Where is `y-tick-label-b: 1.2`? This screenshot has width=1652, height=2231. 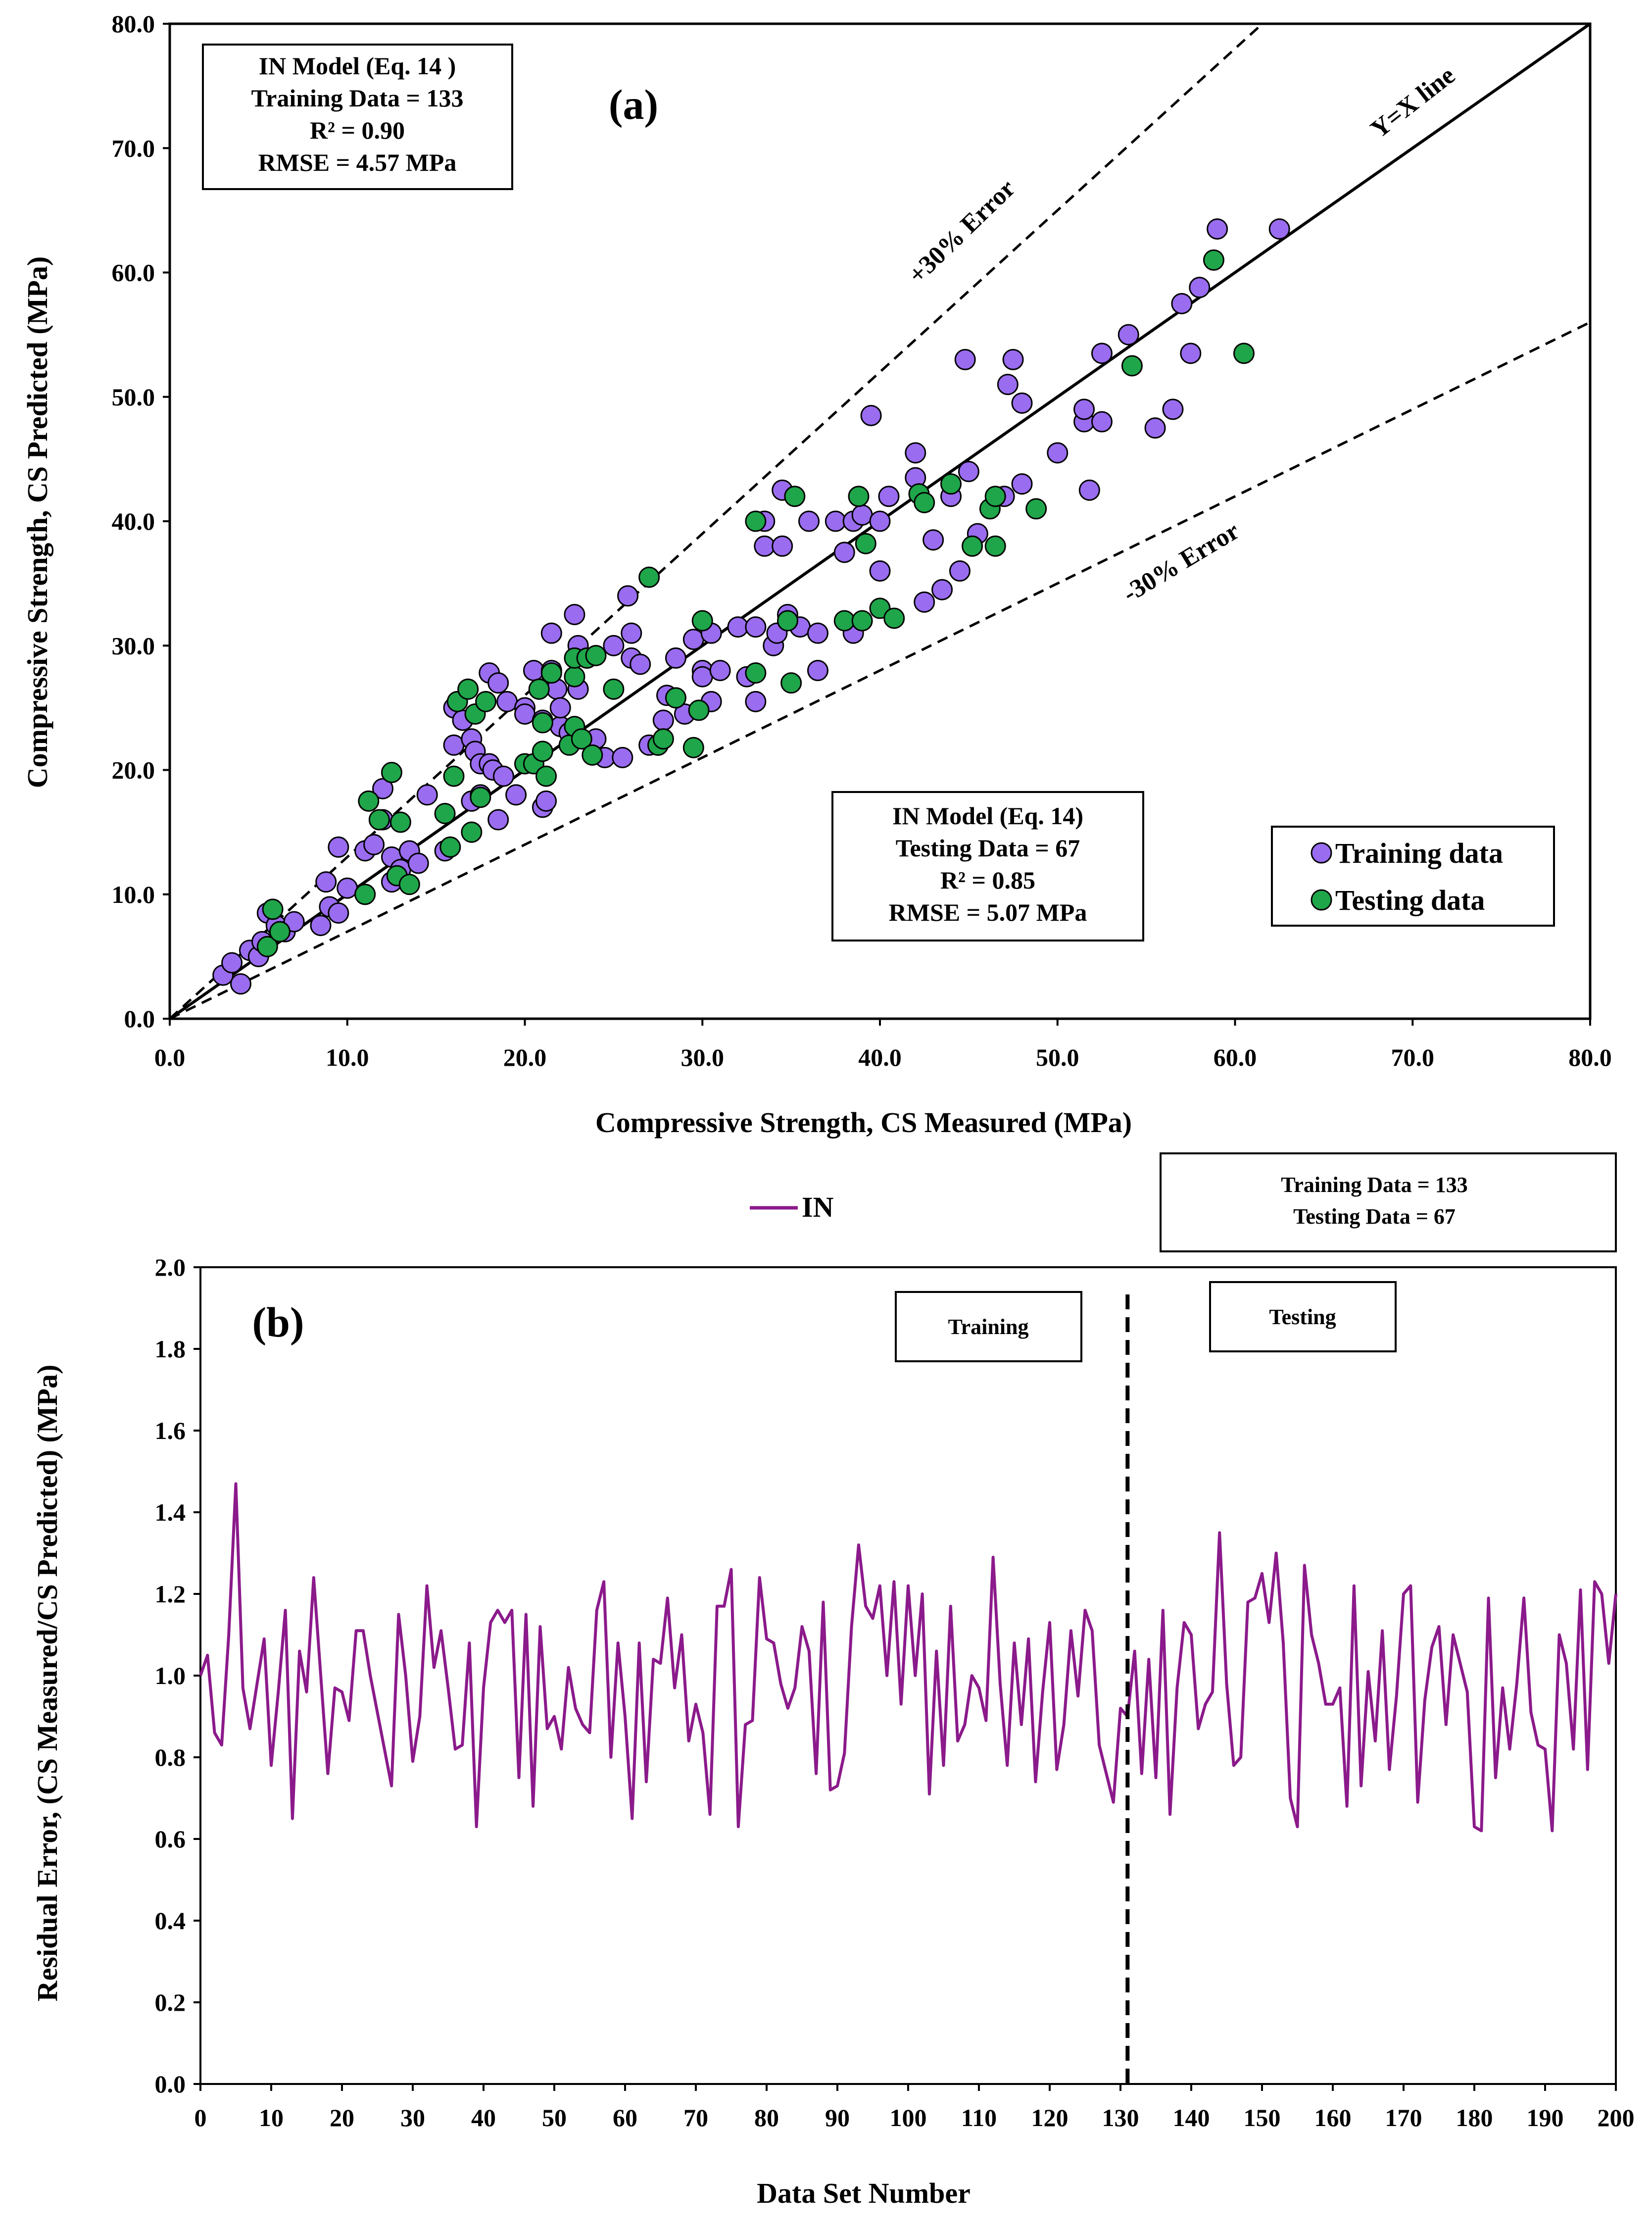
y-tick-label-b: 1.2 is located at coordinates (170, 1594).